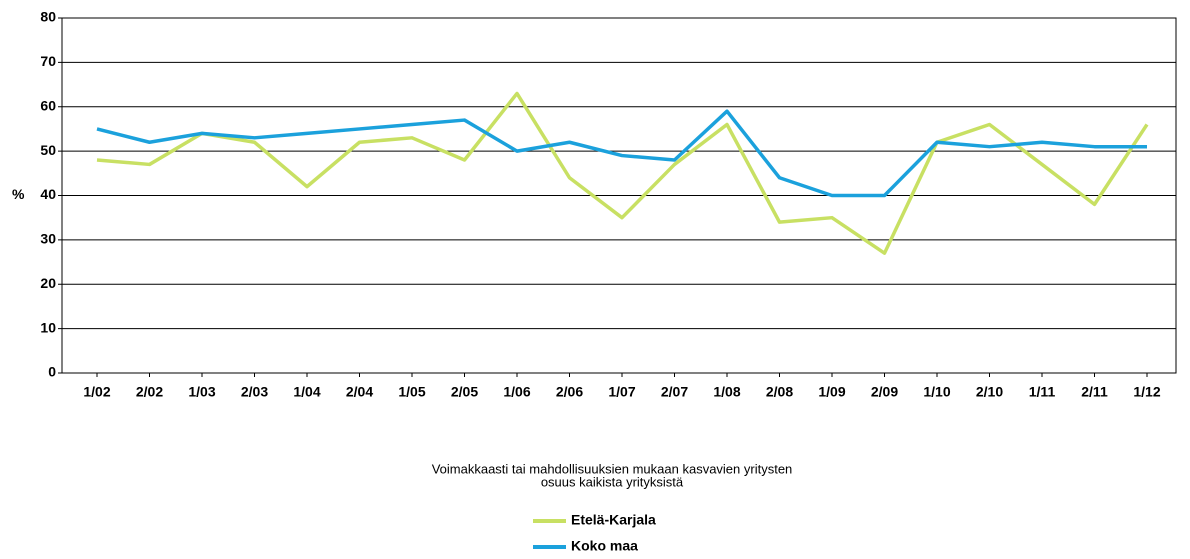  What do you see at coordinates (779, 392) in the screenshot?
I see `x-tick-label: 2/08` at bounding box center [779, 392].